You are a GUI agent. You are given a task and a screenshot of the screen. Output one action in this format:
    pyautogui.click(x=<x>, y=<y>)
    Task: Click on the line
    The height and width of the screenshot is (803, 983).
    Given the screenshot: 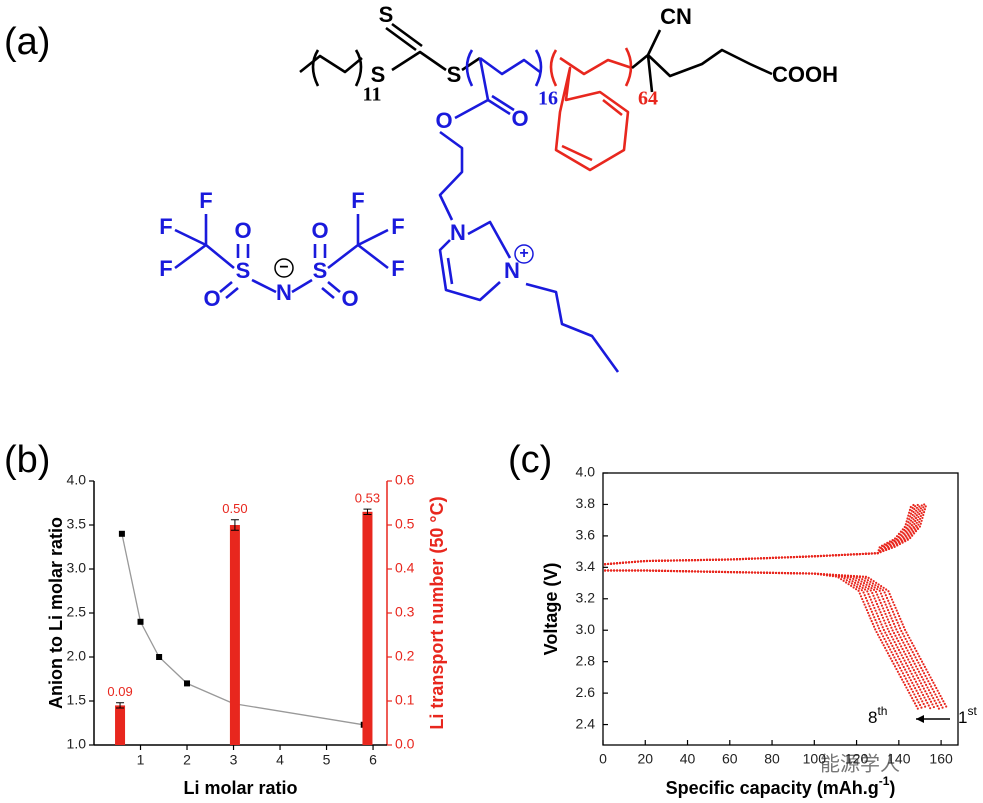 What is the action you would take?
    pyautogui.click(x=242, y=629)
    